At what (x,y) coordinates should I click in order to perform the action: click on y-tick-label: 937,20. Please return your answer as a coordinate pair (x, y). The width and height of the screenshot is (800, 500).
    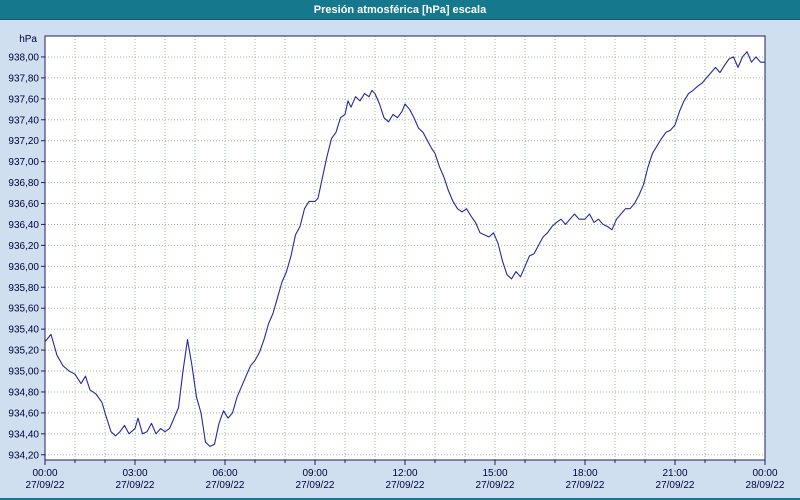
    Looking at the image, I should click on (23, 141).